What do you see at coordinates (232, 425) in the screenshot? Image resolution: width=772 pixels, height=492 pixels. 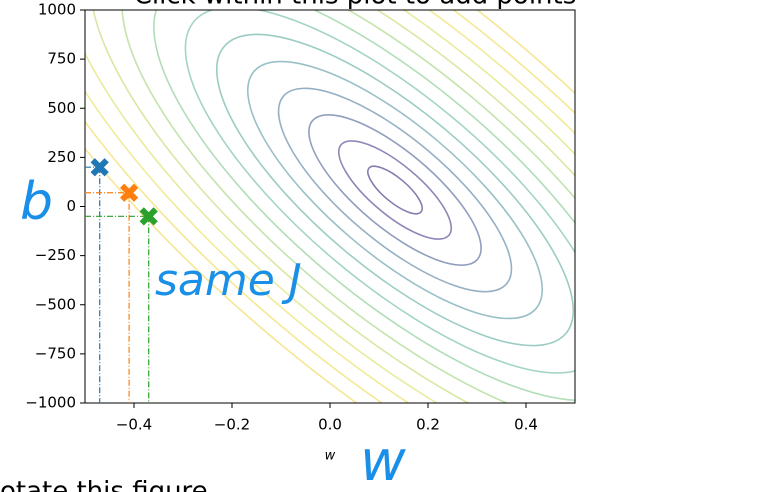 I see `x-tick-label: −0.2` at bounding box center [232, 425].